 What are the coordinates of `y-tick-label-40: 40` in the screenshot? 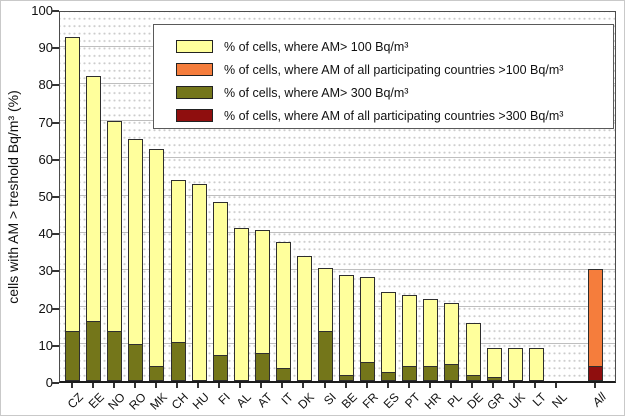 It's located at (45, 234).